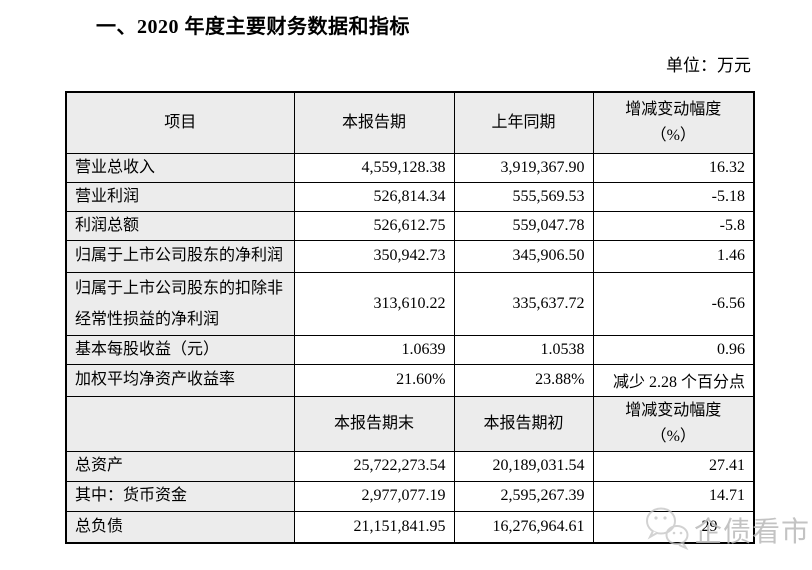 The image size is (812, 570). I want to click on col-header-current-period: 本报告期, so click(374, 122).